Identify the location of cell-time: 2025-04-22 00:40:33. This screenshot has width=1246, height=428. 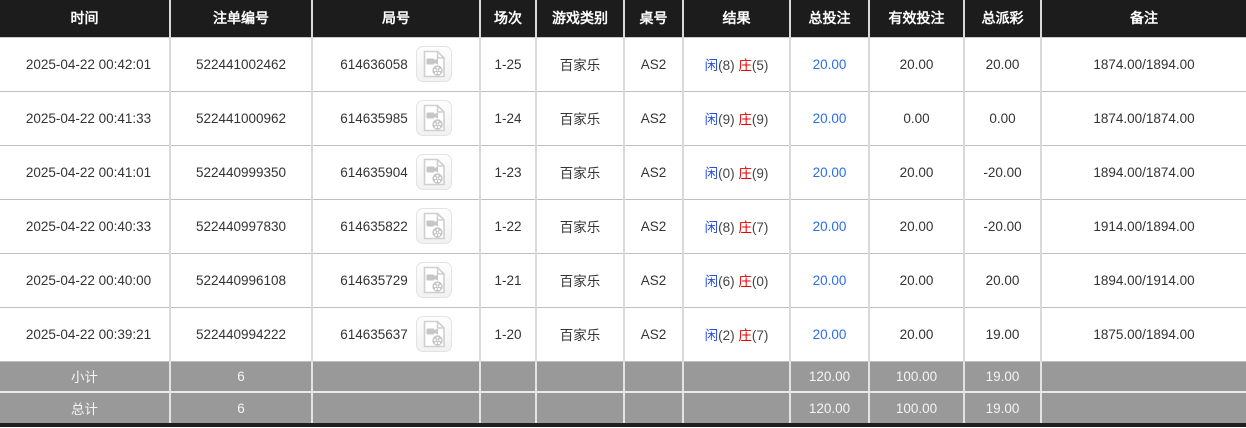
(85, 226).